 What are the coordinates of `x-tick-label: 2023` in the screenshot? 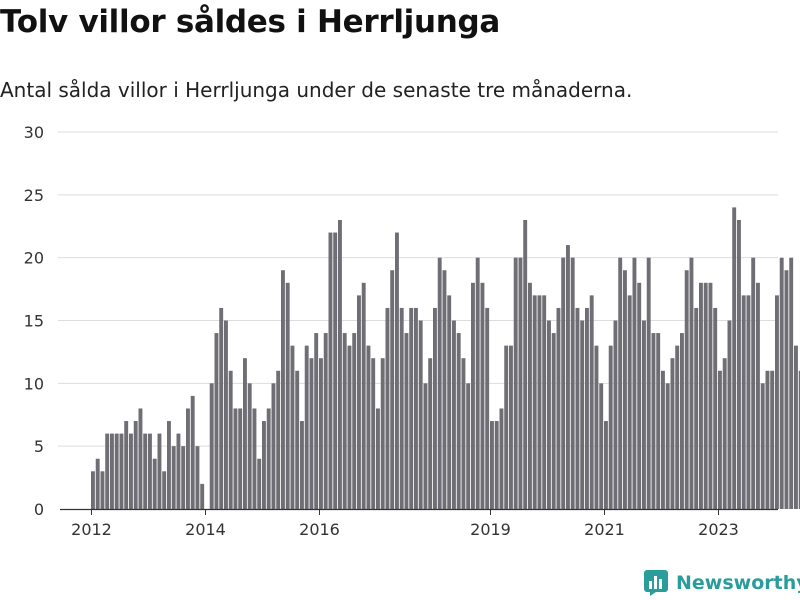 It's located at (718, 529).